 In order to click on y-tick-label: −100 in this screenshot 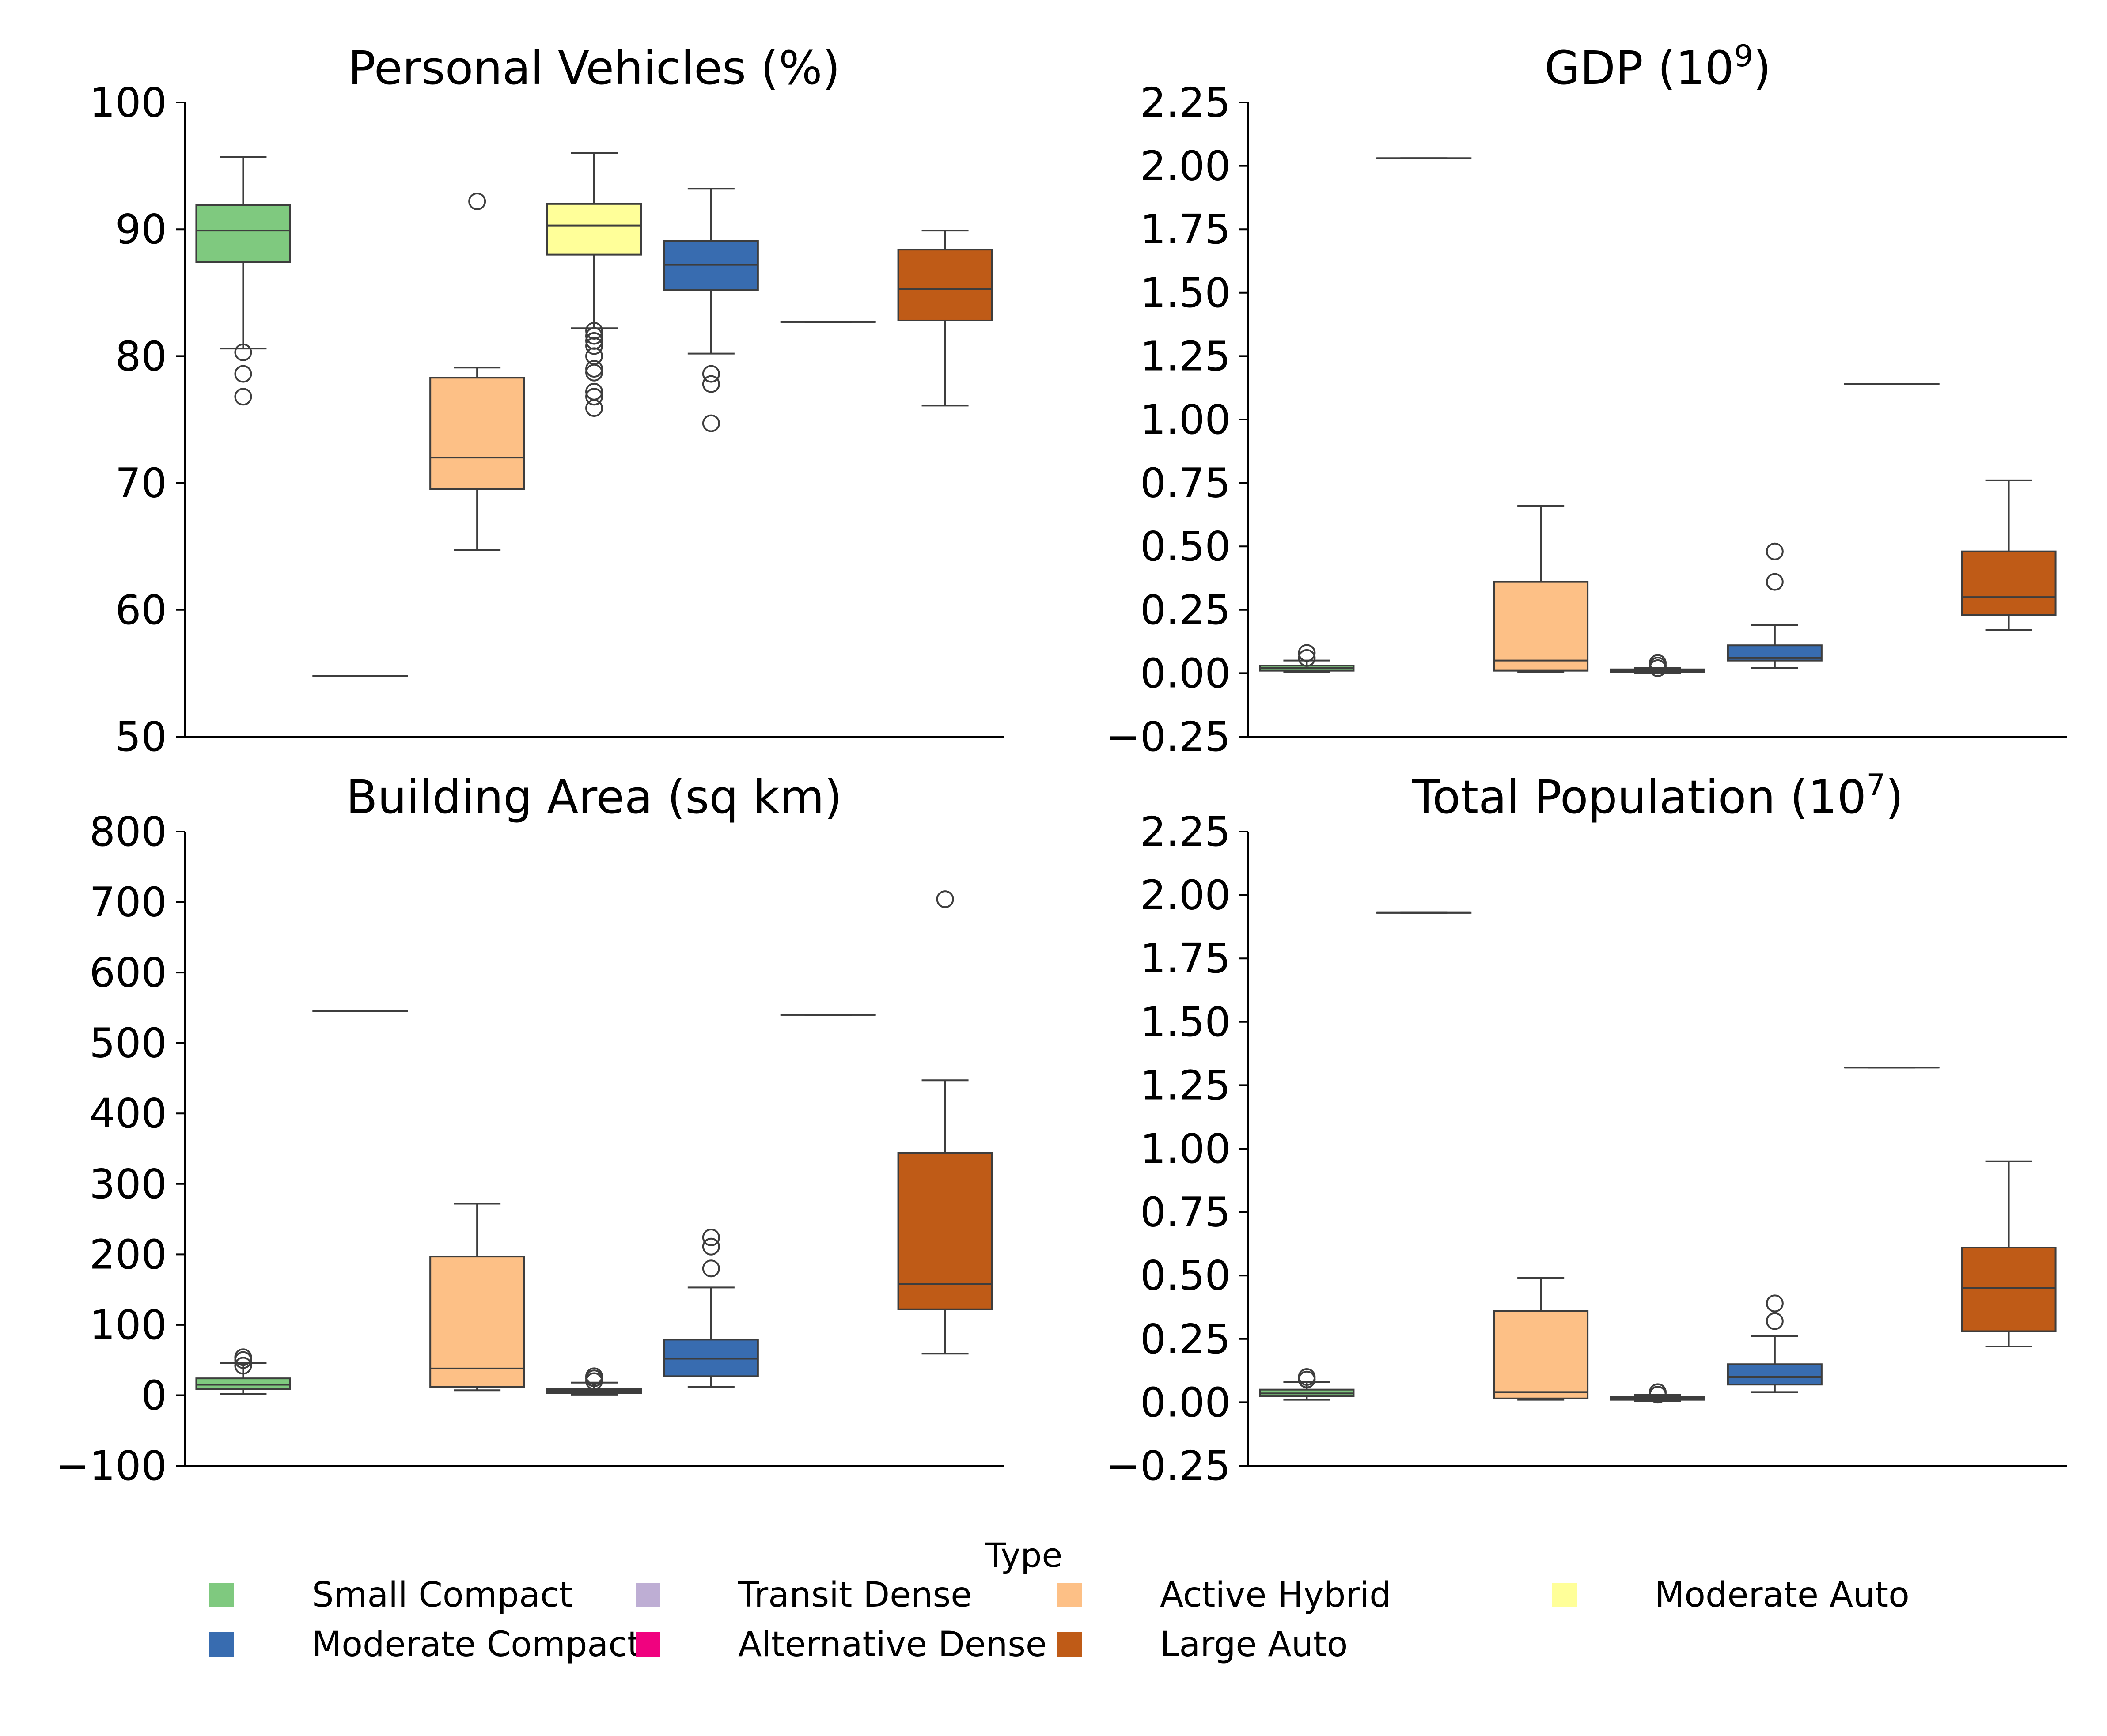, I will do `click(111, 1466)`.